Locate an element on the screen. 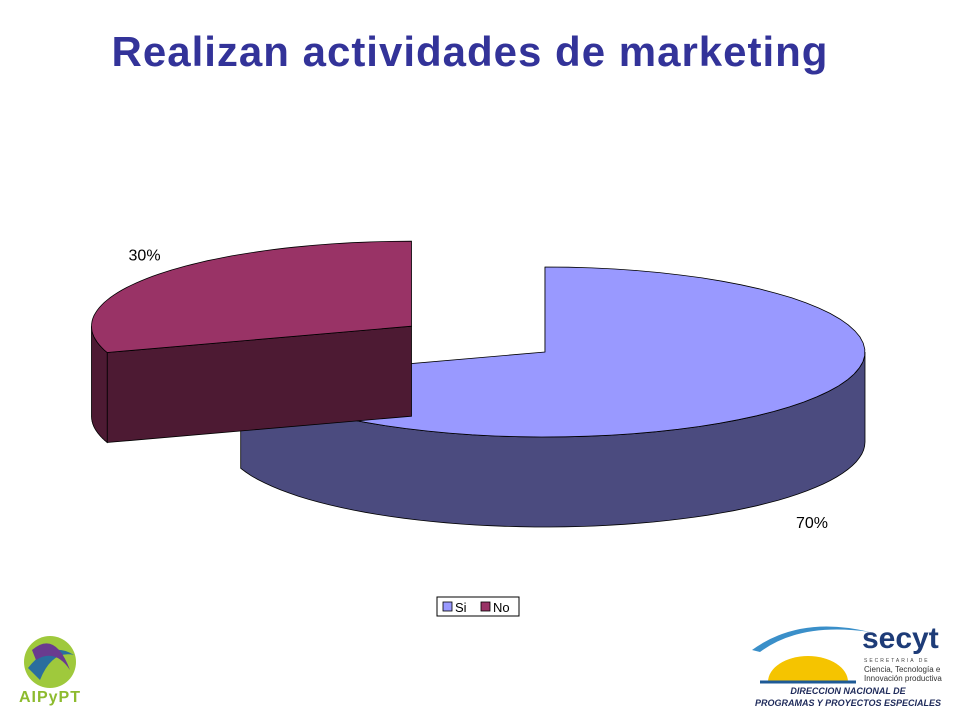 The height and width of the screenshot is (720, 960). legend-label: No is located at coordinates (501, 607).